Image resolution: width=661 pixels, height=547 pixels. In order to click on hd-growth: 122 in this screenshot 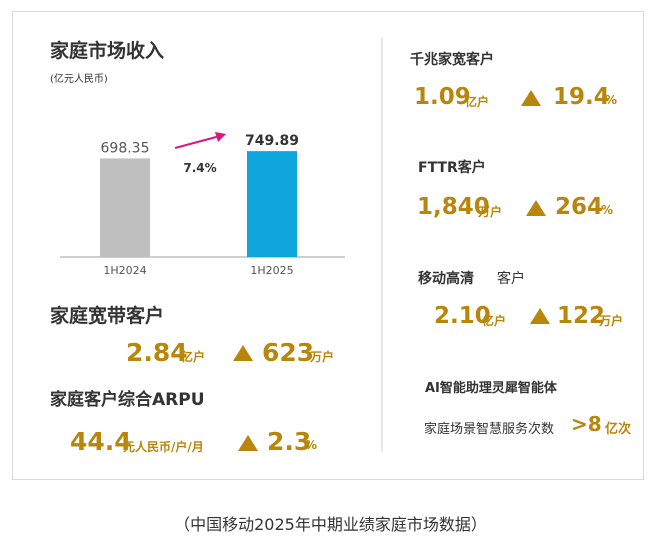, I will do `click(581, 316)`.